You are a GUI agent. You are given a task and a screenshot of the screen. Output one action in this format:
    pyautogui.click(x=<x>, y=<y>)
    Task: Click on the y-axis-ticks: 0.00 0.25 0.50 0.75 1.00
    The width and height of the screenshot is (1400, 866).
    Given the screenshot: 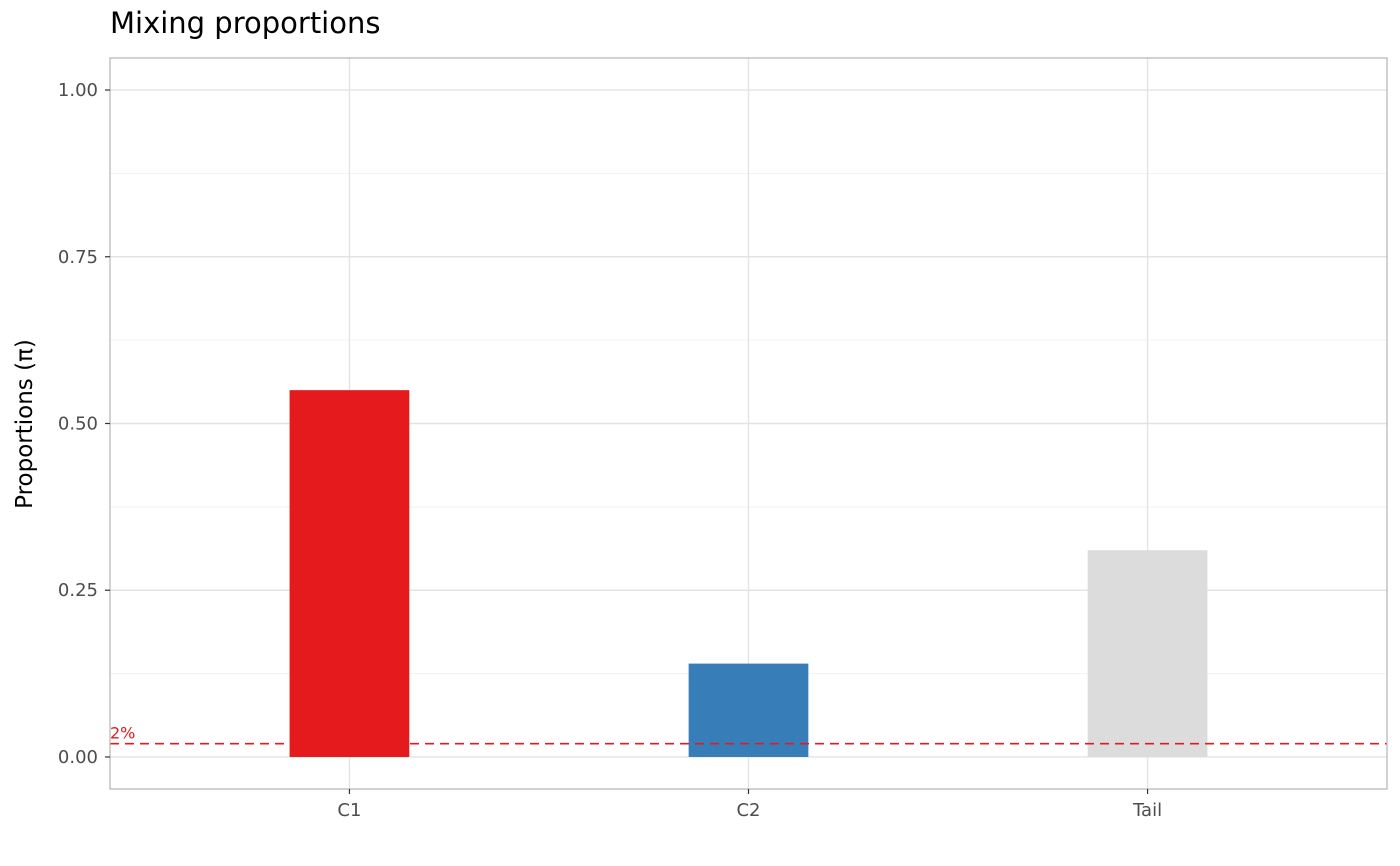 What is the action you would take?
    pyautogui.click(x=84, y=424)
    